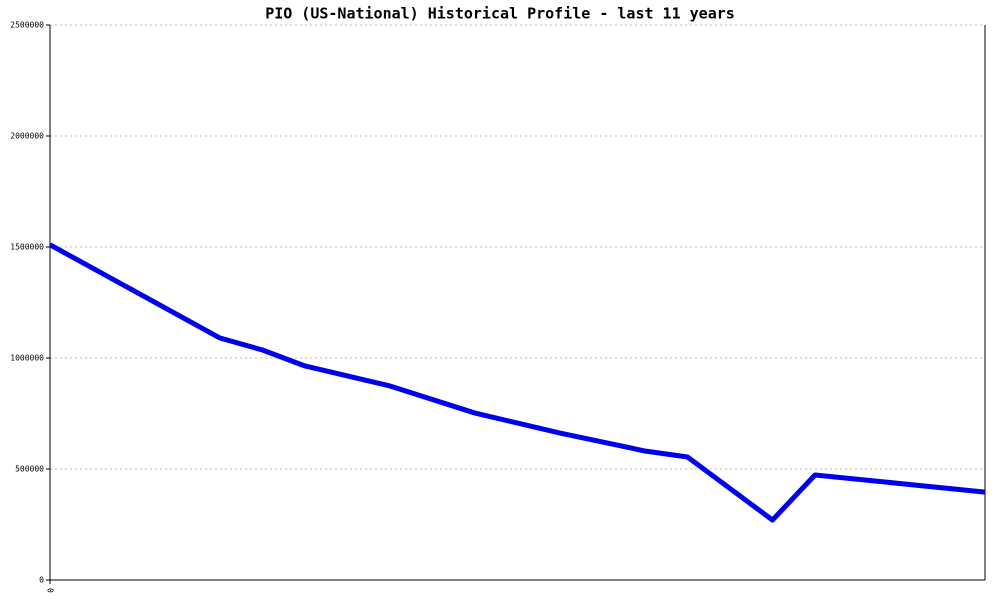  What do you see at coordinates (27, 25) in the screenshot?
I see `y-tick-label: 2500000` at bounding box center [27, 25].